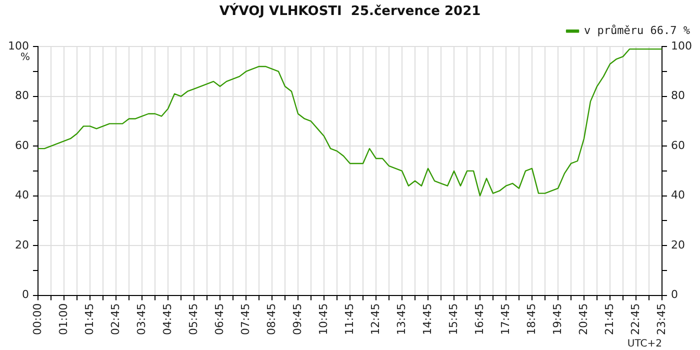 The image size is (700, 350). I want to click on x-tick-label: 03:45, so click(141, 319).